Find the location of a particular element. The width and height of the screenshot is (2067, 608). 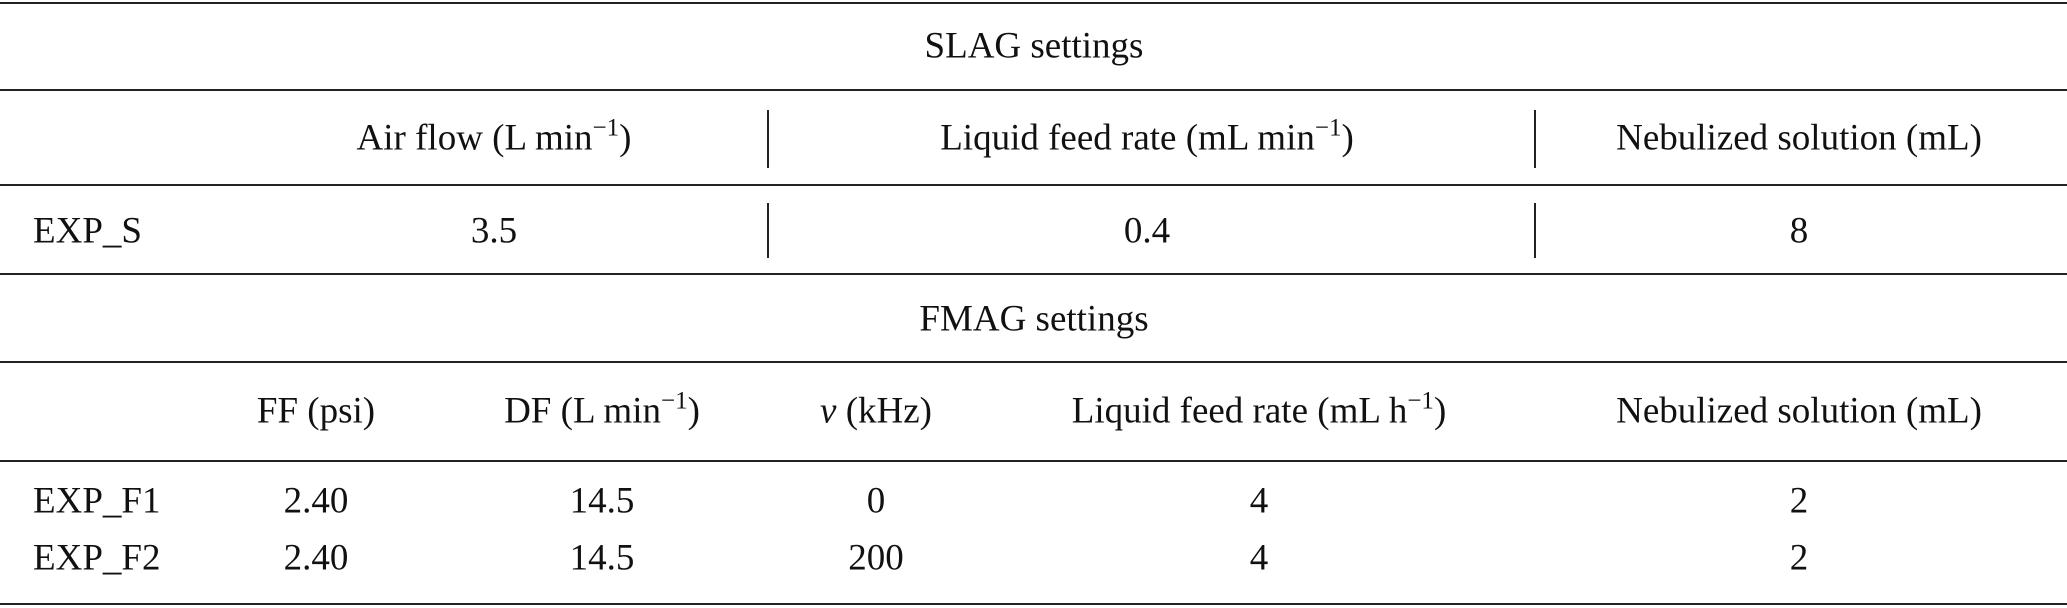

cell-air-flow: 3.5 is located at coordinates (494, 231).